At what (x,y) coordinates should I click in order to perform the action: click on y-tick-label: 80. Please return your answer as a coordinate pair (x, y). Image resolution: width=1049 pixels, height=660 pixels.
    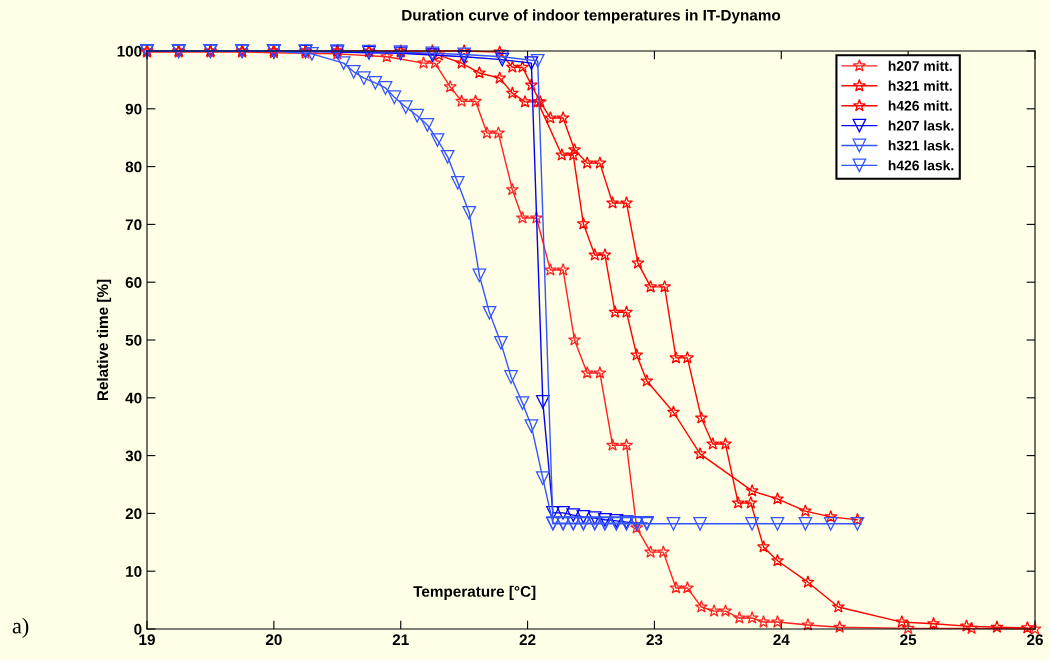
    Looking at the image, I should click on (133, 167).